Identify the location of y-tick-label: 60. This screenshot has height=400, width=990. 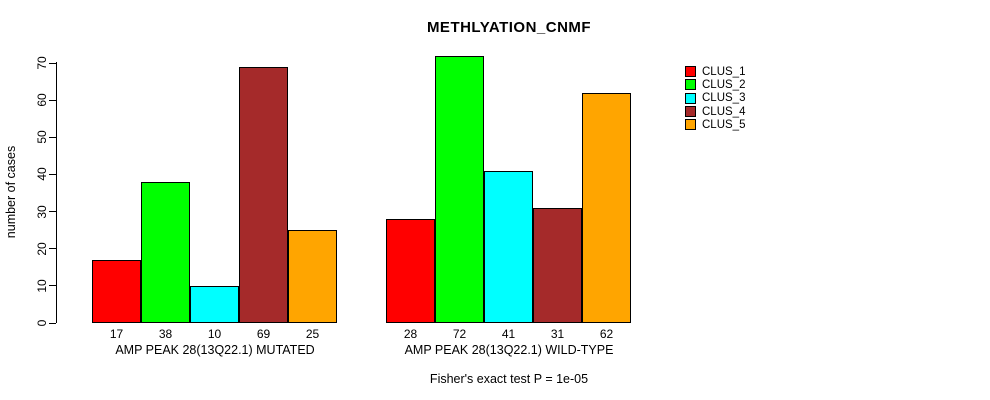
(42, 100).